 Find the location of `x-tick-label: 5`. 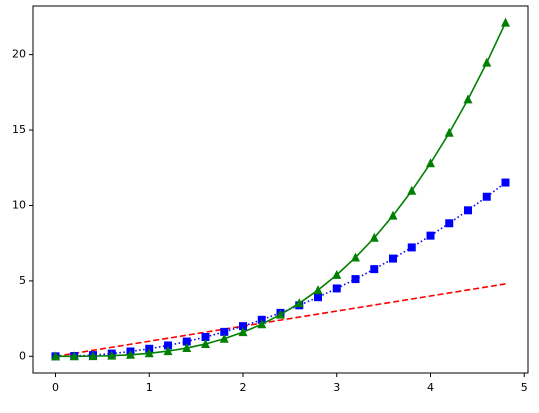

x-tick-label: 5 is located at coordinates (524, 387).